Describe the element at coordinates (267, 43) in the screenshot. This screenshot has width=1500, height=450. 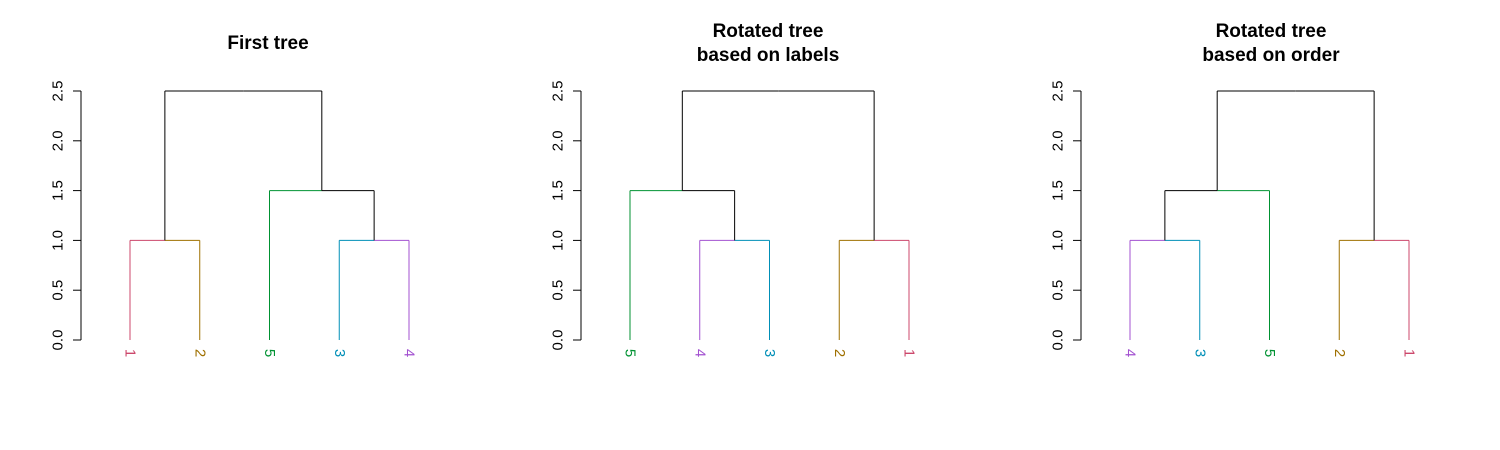
I see `chart-title-line: First tree` at that location.